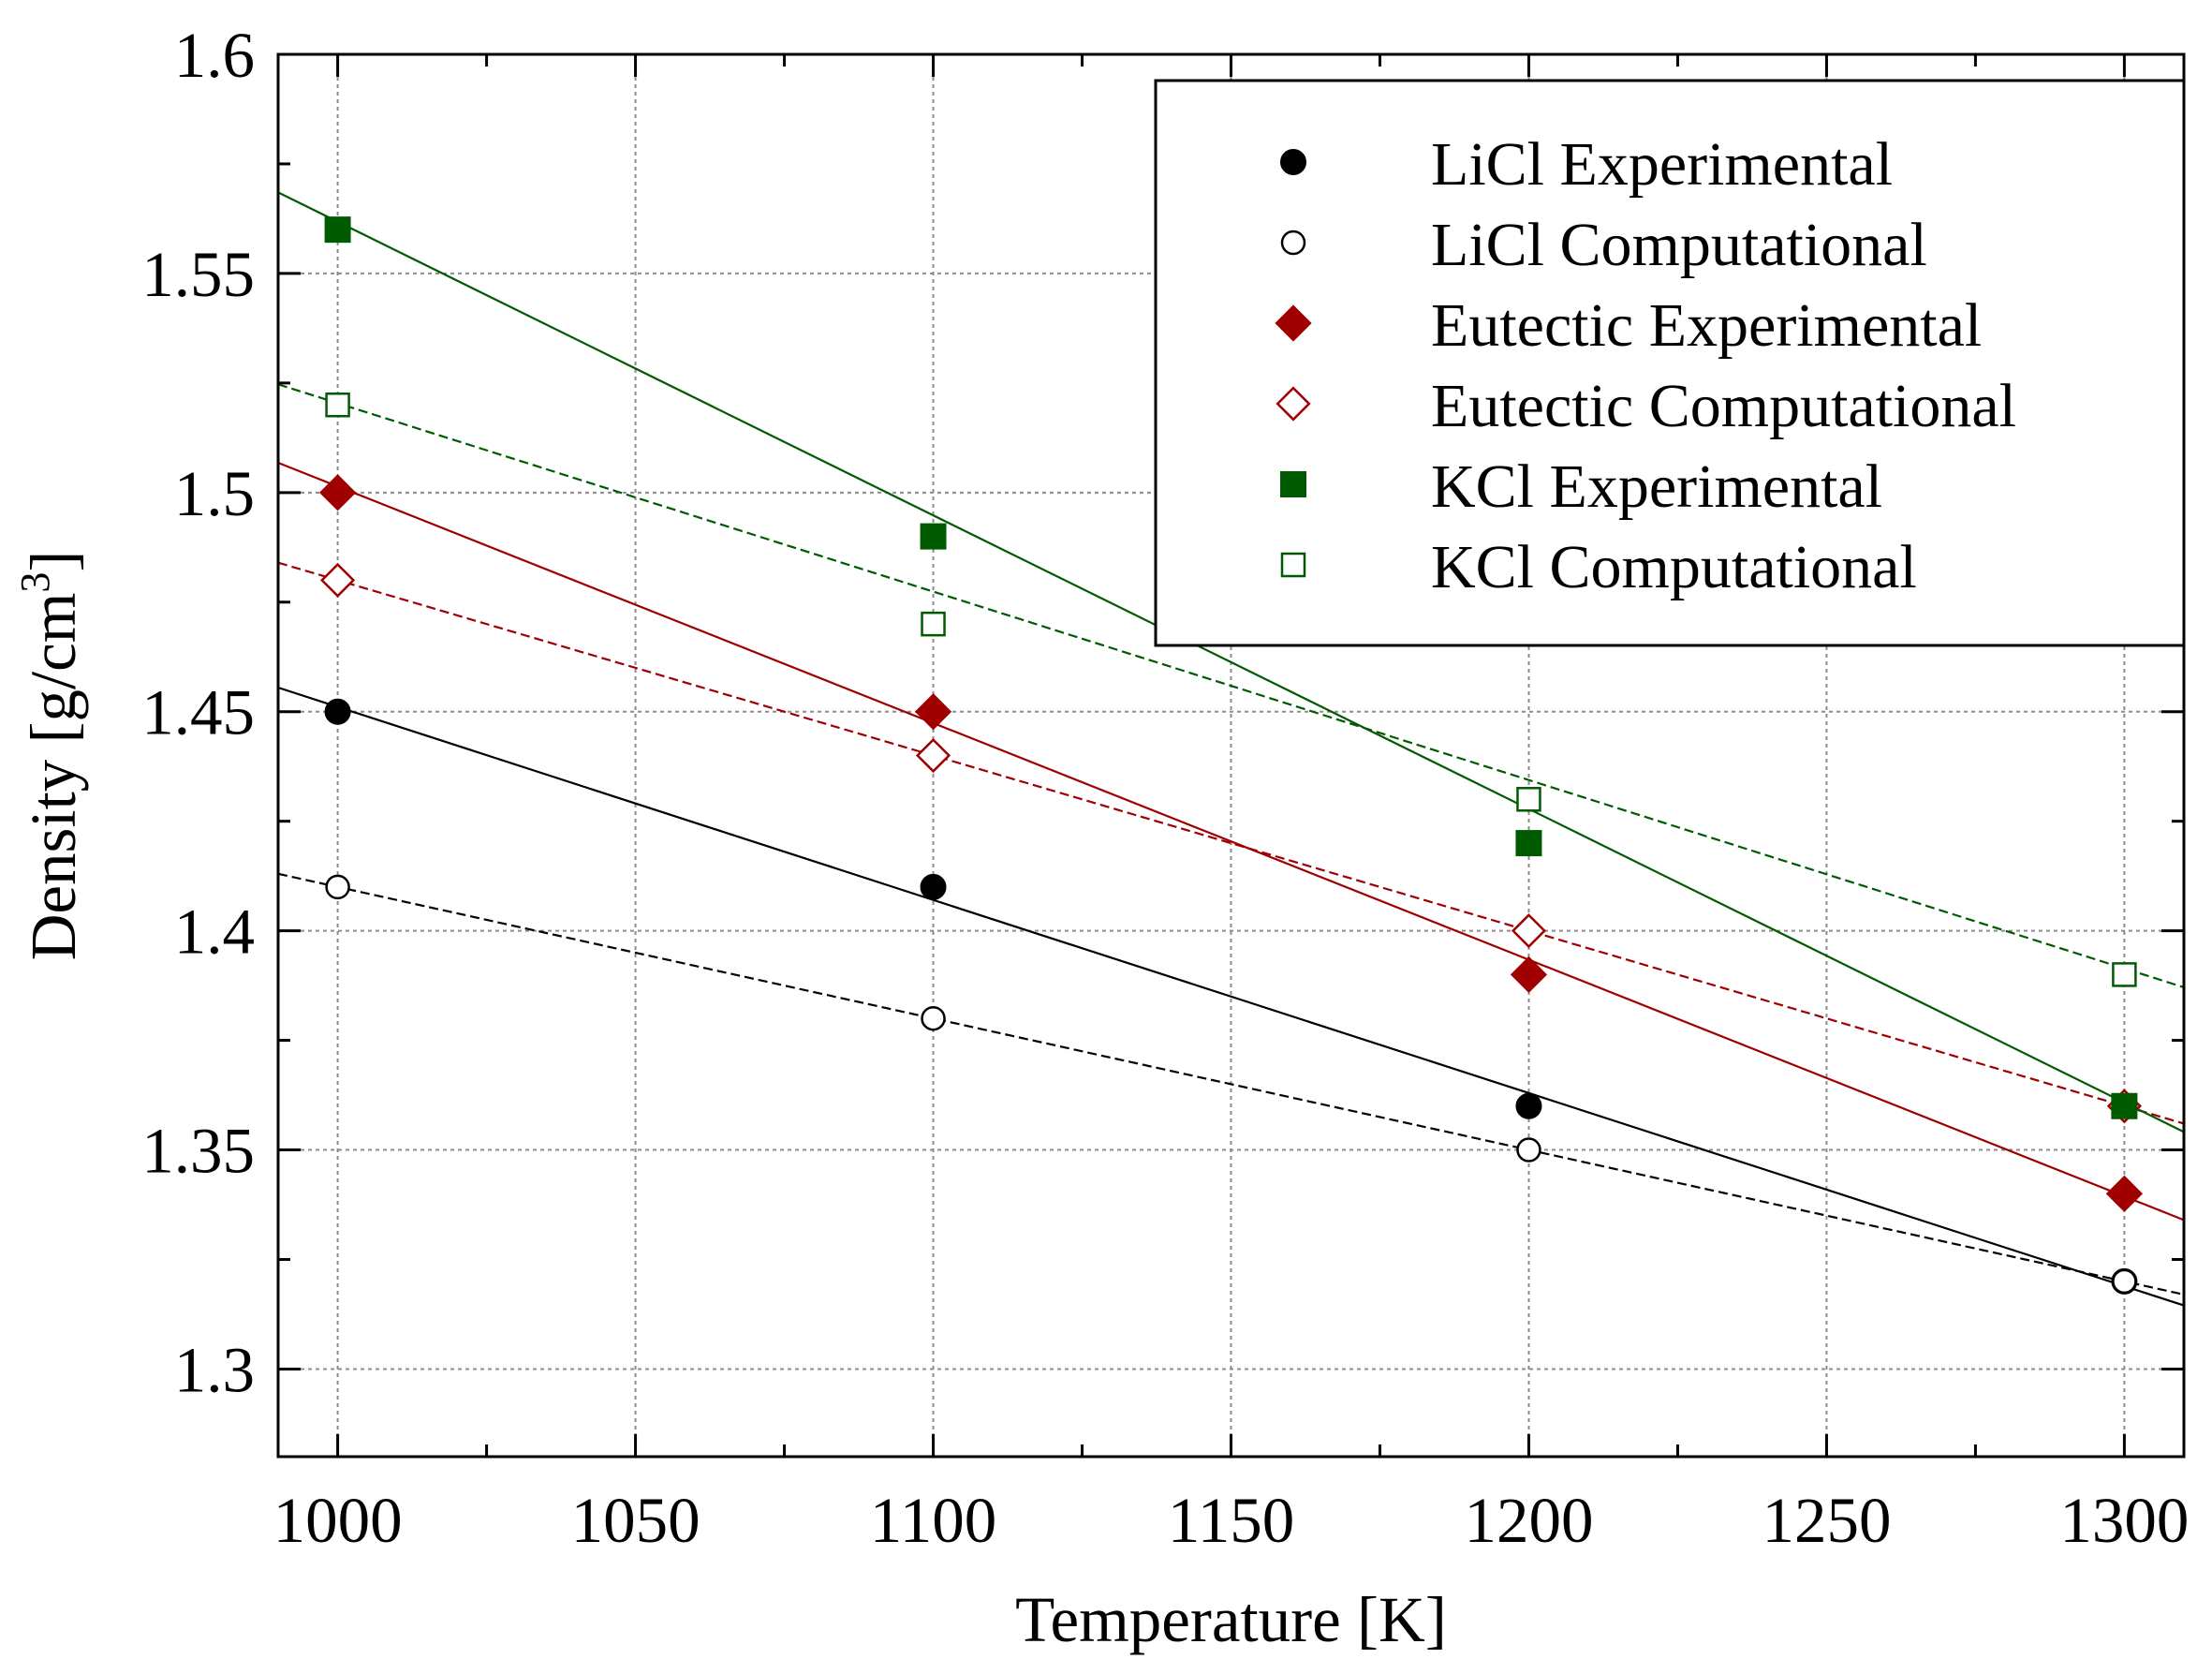  What do you see at coordinates (933, 1520) in the screenshot?
I see `x-tick-label: 1100` at bounding box center [933, 1520].